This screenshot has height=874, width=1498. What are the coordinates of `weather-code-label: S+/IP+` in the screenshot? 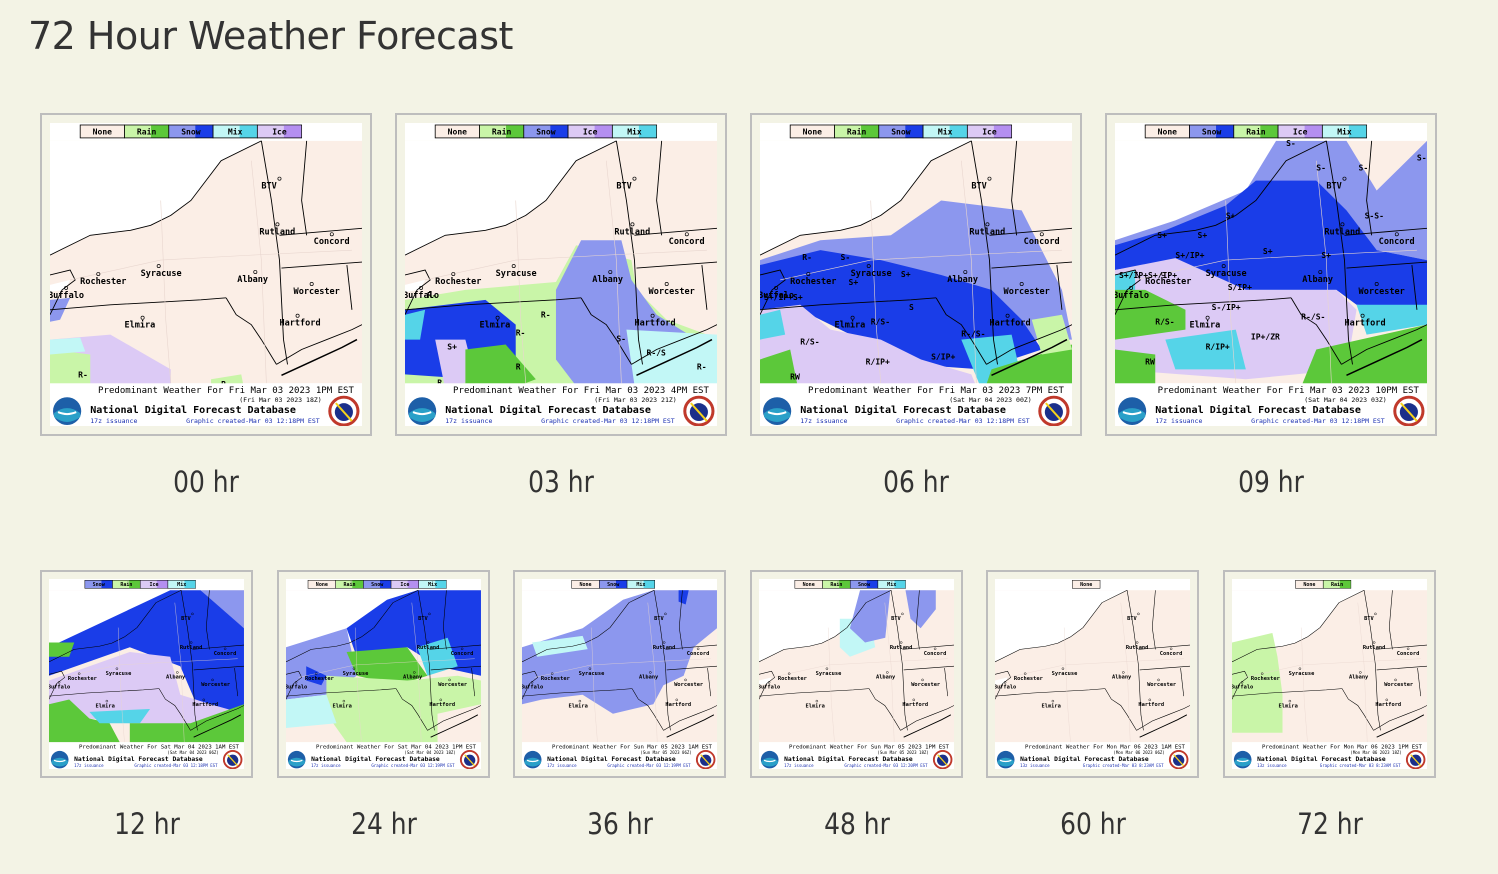 It's located at (1189, 255).